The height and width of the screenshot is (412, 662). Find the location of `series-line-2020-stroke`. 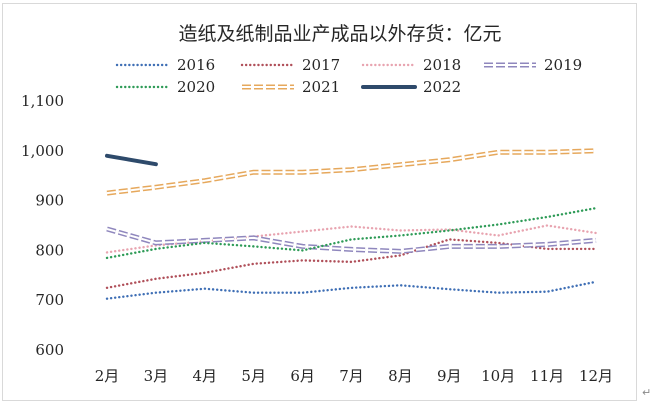

series-line-2020-stroke is located at coordinates (351, 233).